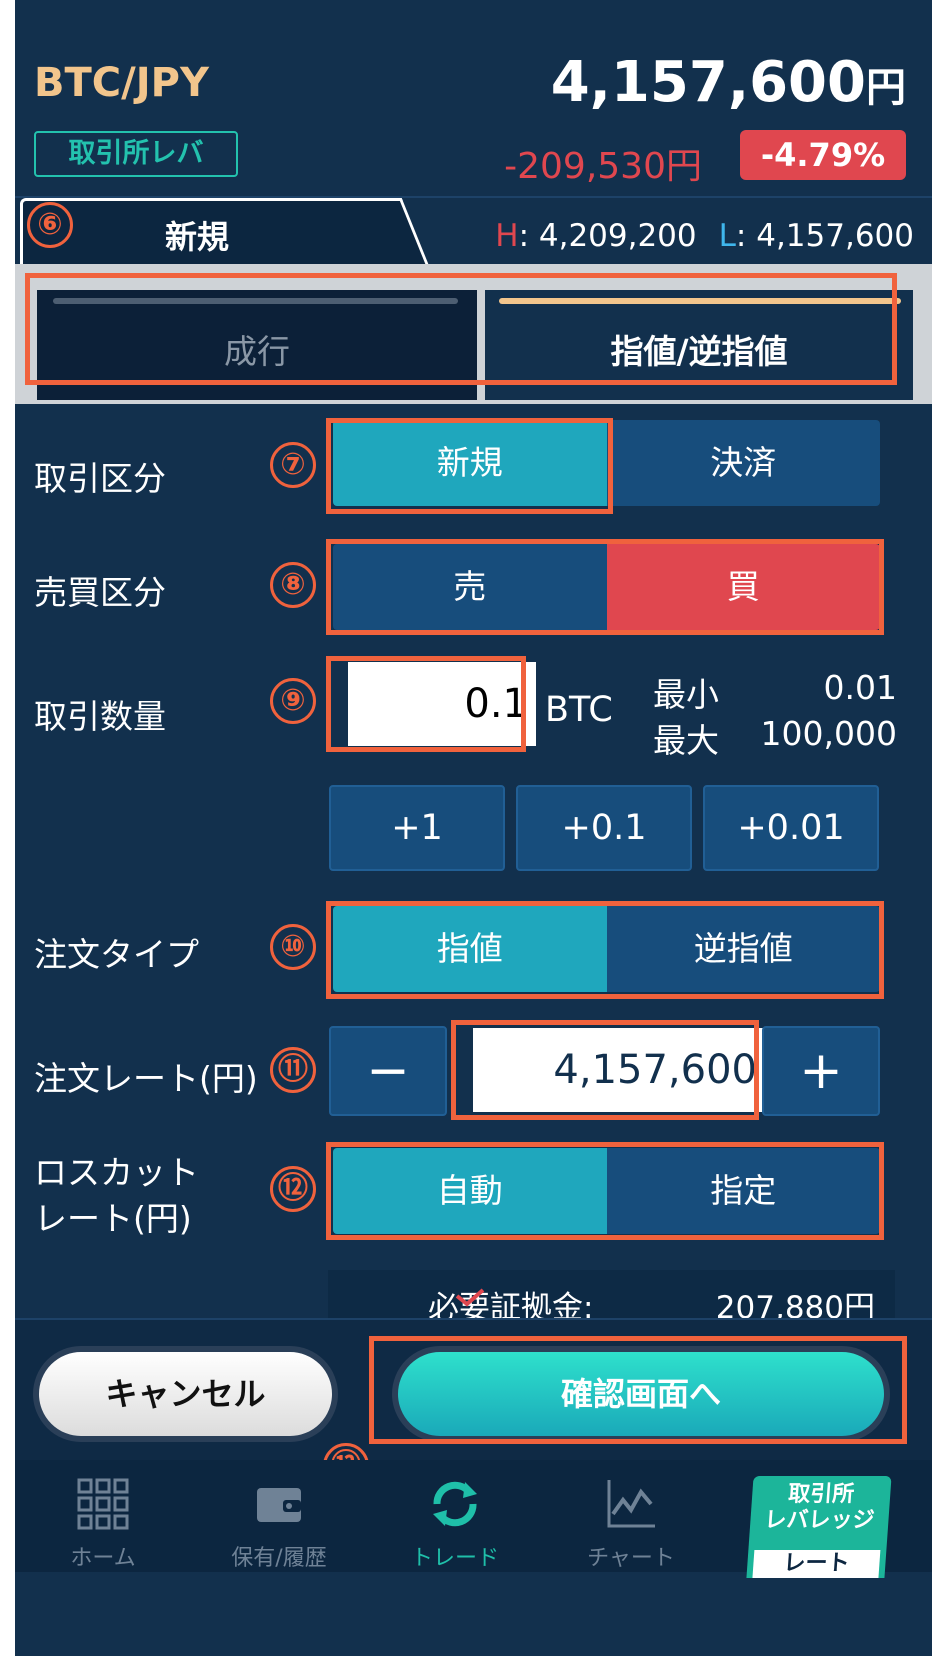  What do you see at coordinates (470, 463) in the screenshot?
I see `trade-type-new: 新規` at bounding box center [470, 463].